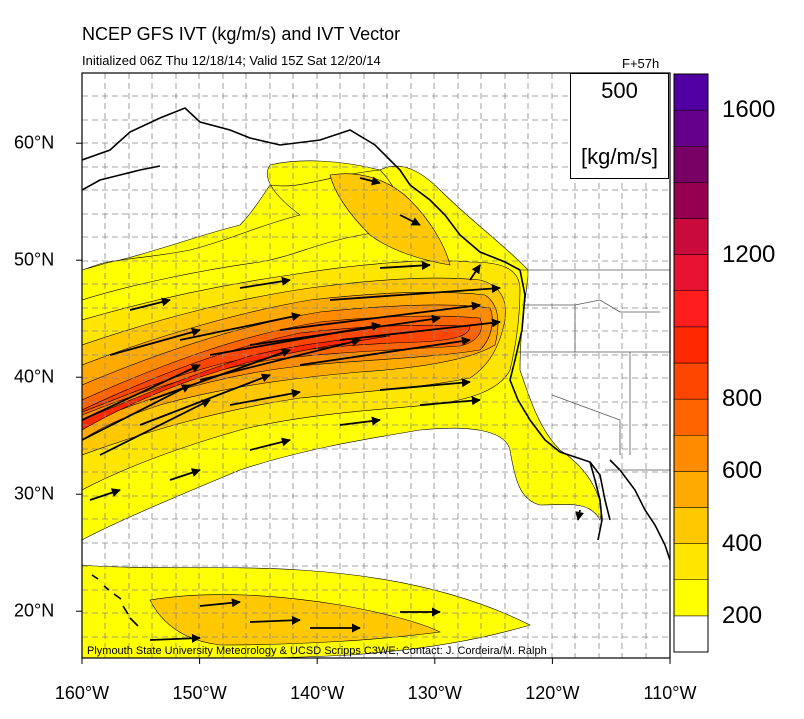 The height and width of the screenshot is (719, 804). What do you see at coordinates (596, 501) in the screenshot?
I see `baja-peninsula` at bounding box center [596, 501].